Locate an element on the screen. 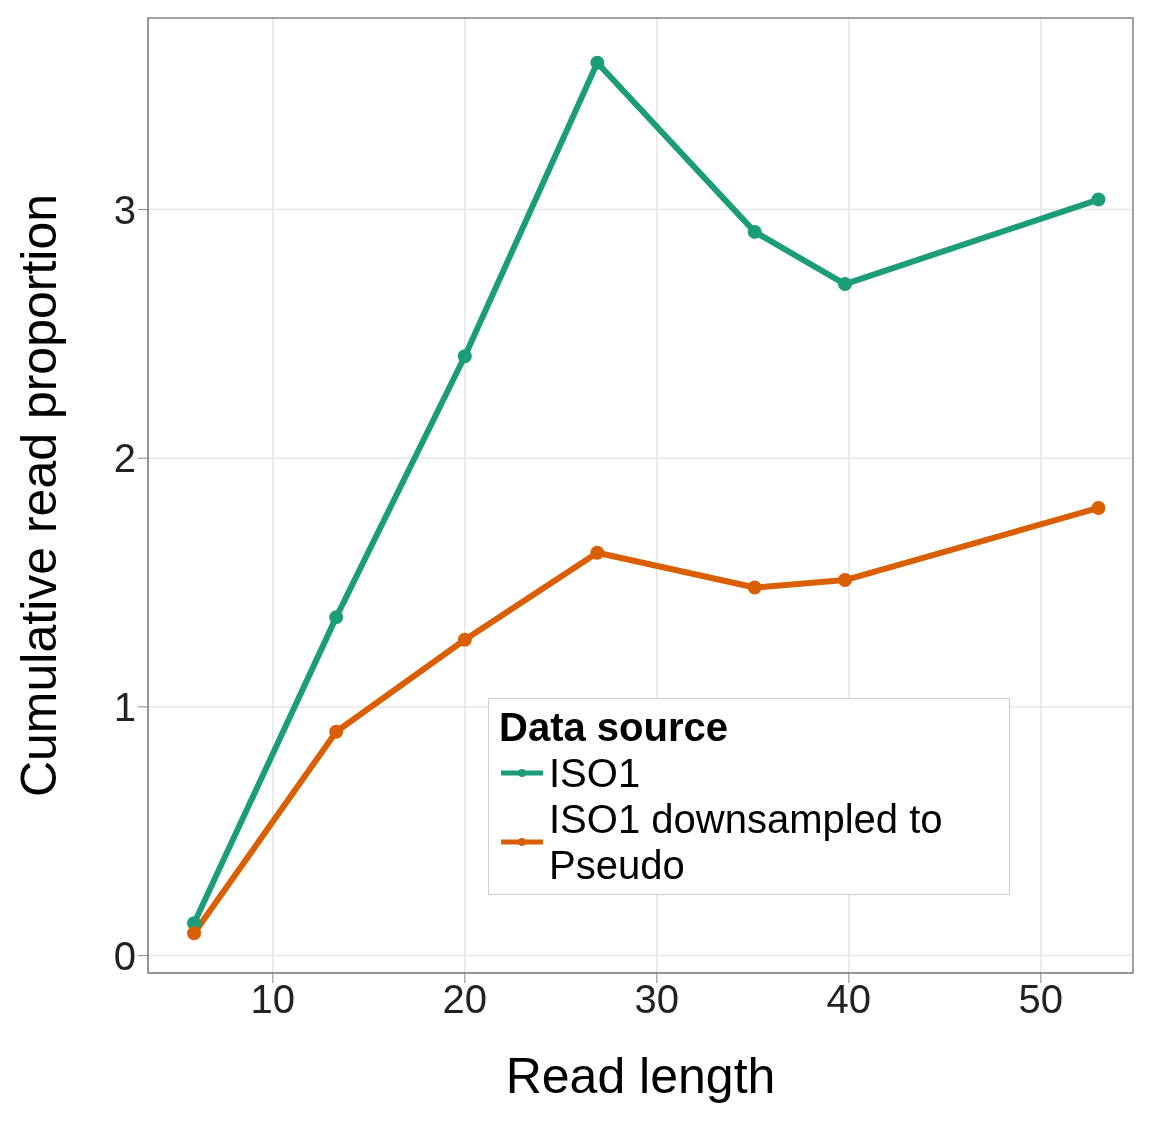  x-tick-label: 50 is located at coordinates (1041, 999).